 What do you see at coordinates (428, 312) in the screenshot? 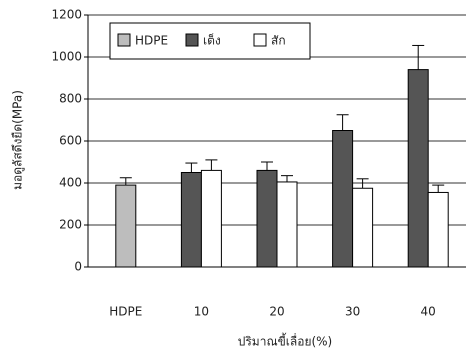
I see `x-tick-label: 40` at bounding box center [428, 312].